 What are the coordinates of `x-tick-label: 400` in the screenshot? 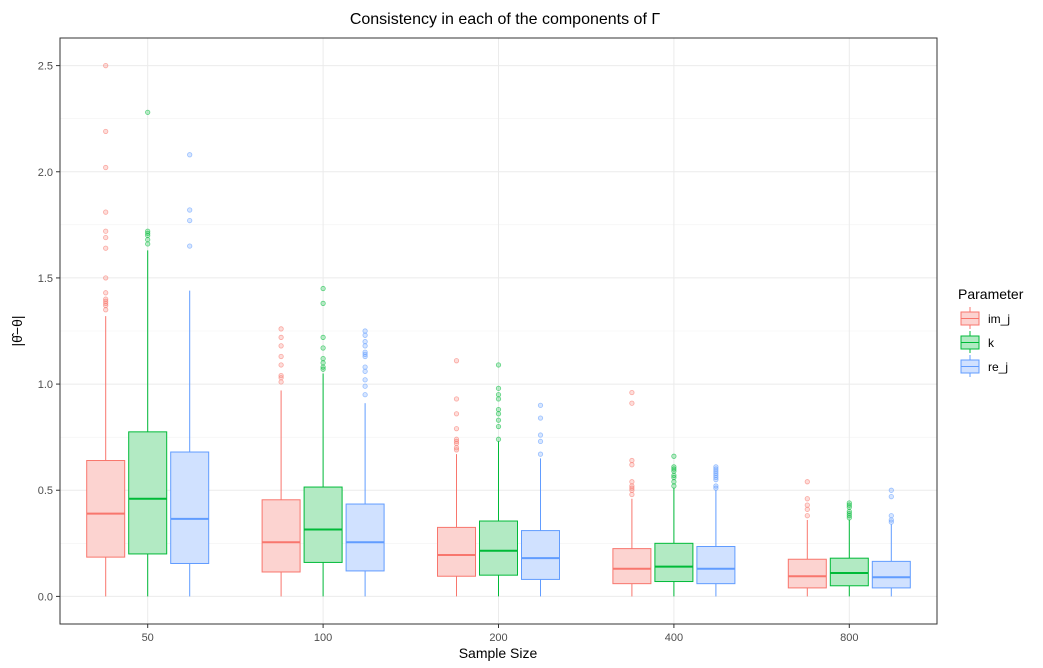 It's located at (674, 638).